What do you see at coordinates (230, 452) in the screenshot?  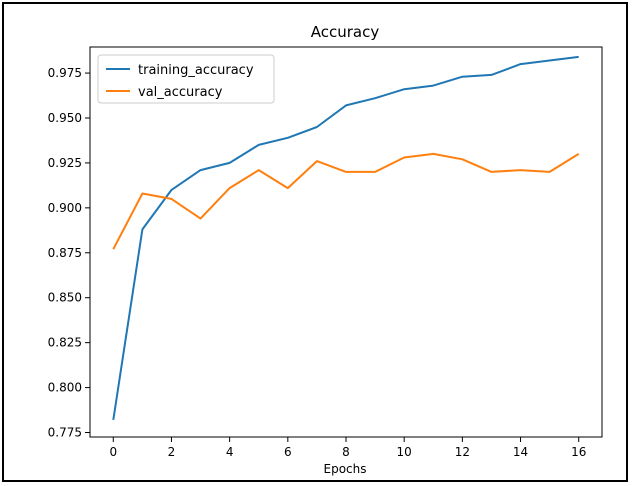 I see `x-tick-label: 4` at bounding box center [230, 452].